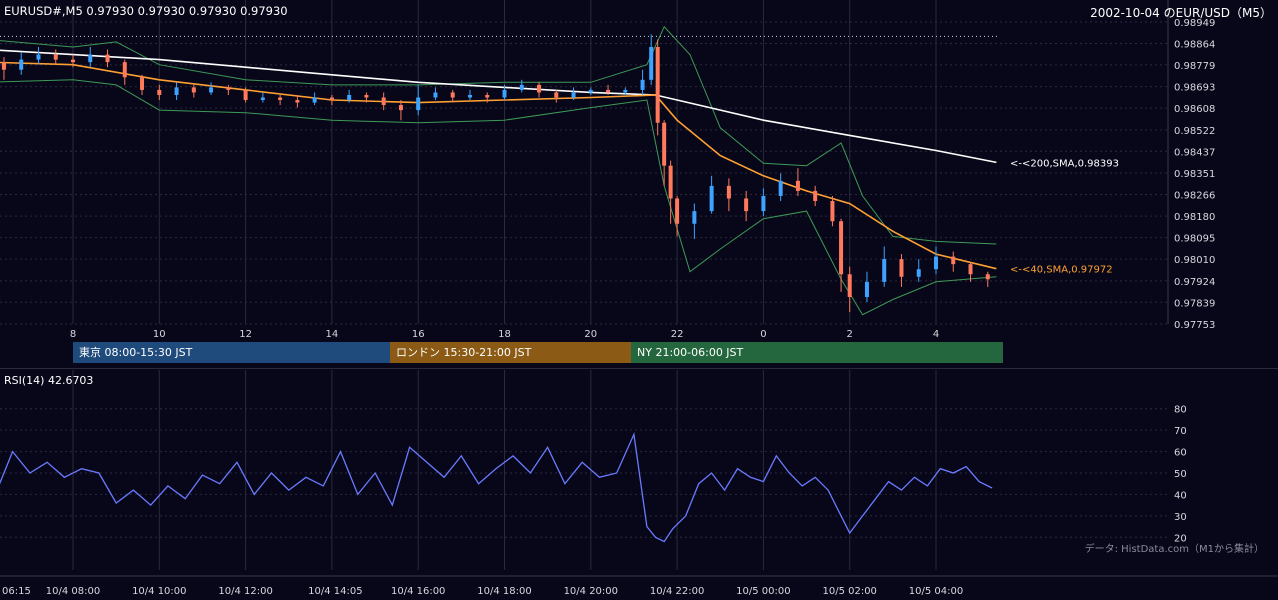  Describe the element at coordinates (1180, 517) in the screenshot. I see `rsi-ytick-label: 30` at that location.